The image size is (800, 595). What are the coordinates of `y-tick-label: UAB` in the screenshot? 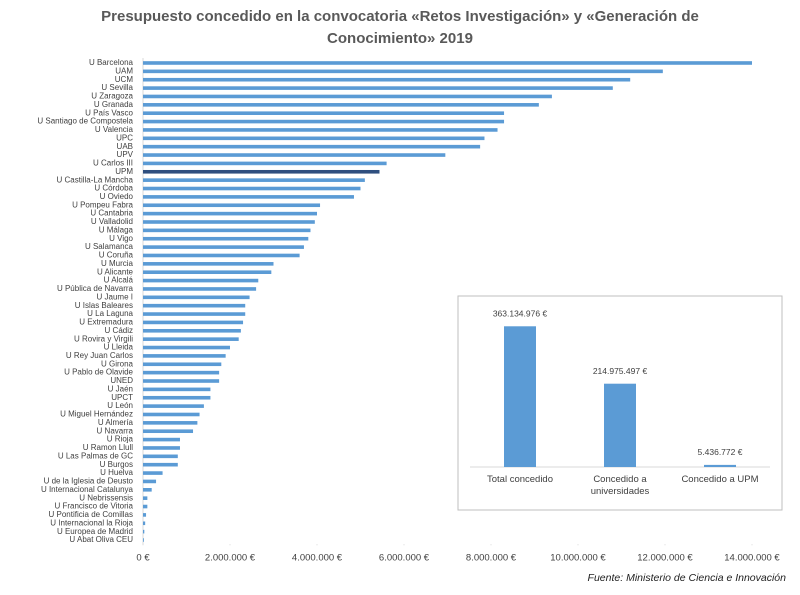 It's located at (125, 146).